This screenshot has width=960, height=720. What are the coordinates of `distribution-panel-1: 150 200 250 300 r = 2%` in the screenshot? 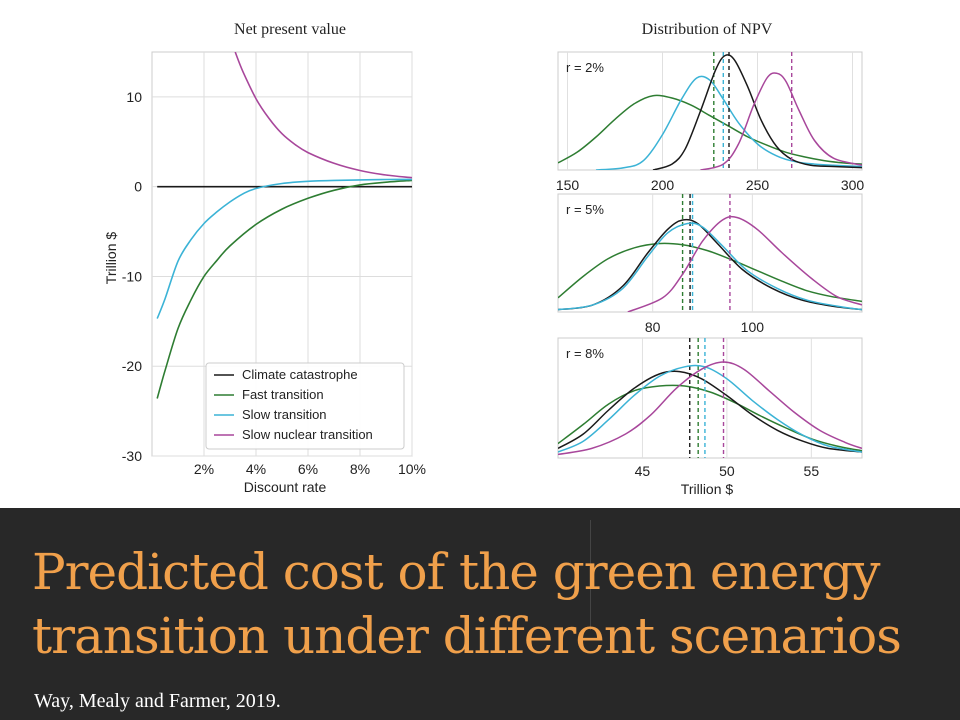 It's located at (710, 122).